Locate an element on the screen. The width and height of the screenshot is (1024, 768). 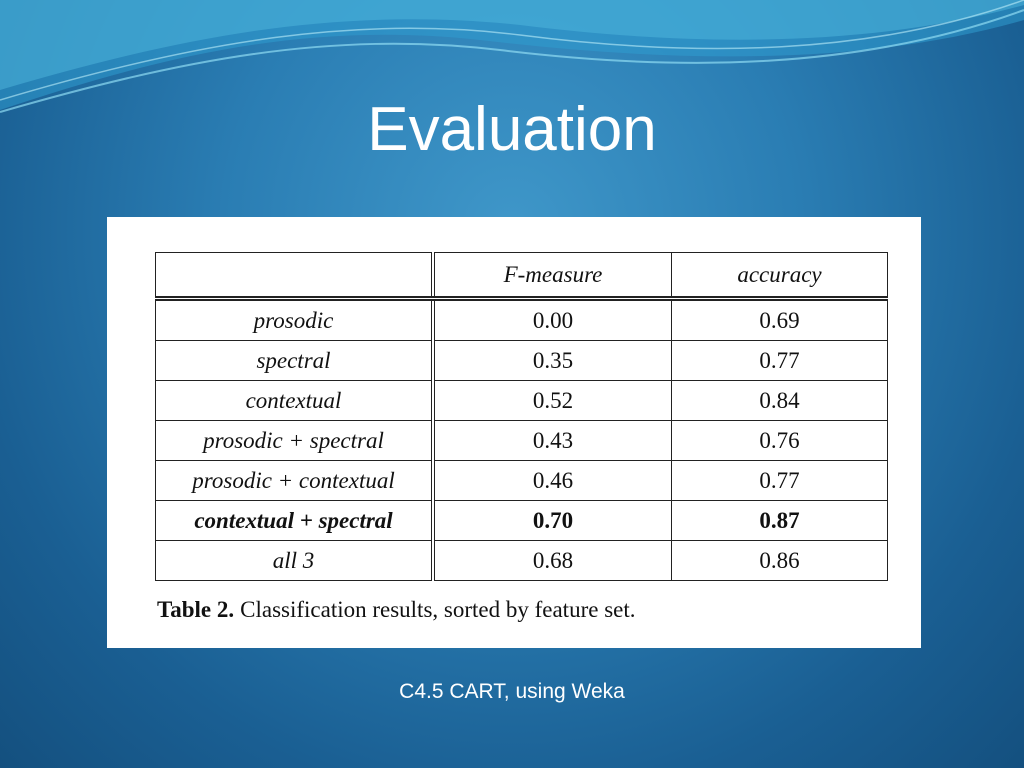
table-cell: 0.43 is located at coordinates (552, 440).